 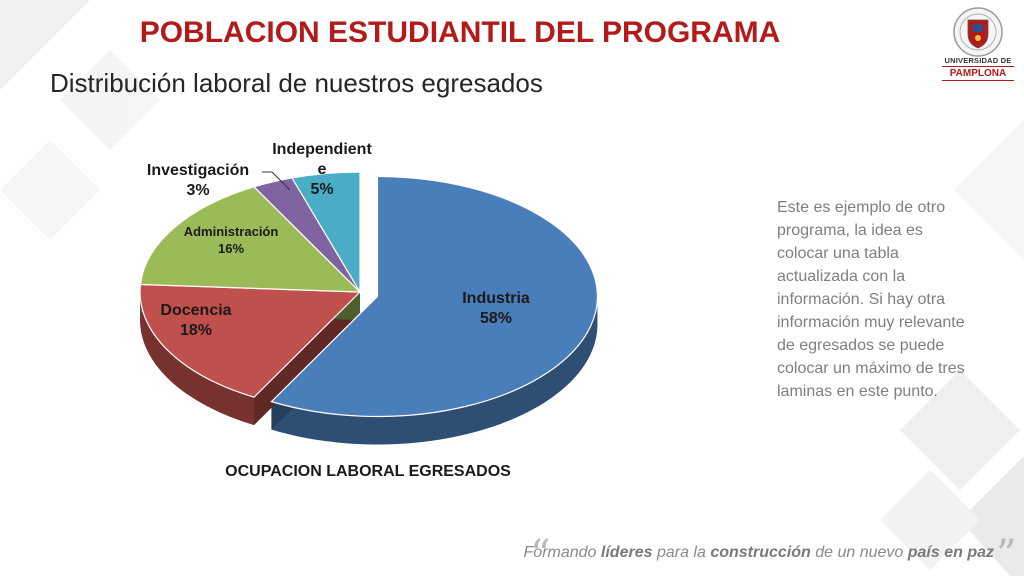 I want to click on slogan-part: de un nuevo, so click(x=859, y=552).